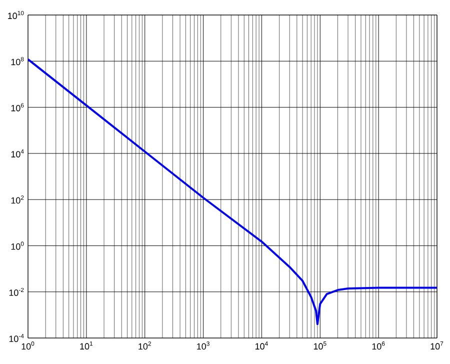  Describe the element at coordinates (262, 346) in the screenshot. I see `x-tick-label: 10$^{4}$` at that location.